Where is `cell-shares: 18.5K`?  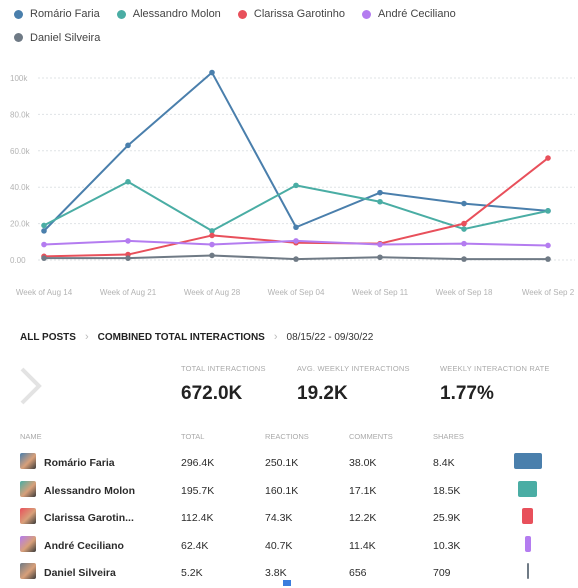
cell-shares: 18.5K is located at coordinates (447, 490).